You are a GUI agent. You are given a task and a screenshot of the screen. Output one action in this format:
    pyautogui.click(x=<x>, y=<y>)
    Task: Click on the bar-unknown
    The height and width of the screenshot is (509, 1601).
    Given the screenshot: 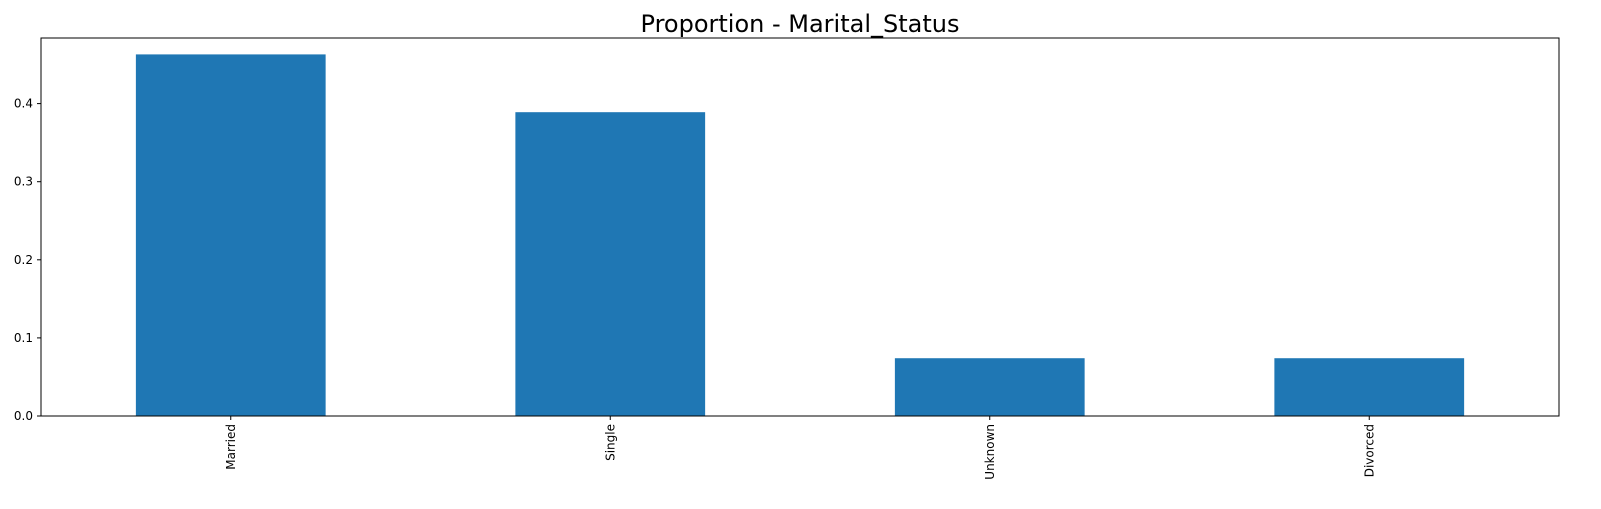 What is the action you would take?
    pyautogui.click(x=989, y=387)
    